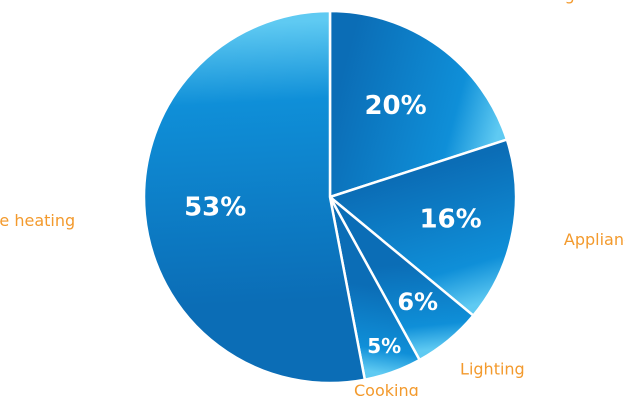 The image size is (625, 396). Describe the element at coordinates (384, 346) in the screenshot. I see `slice-value-label: 5%` at that location.